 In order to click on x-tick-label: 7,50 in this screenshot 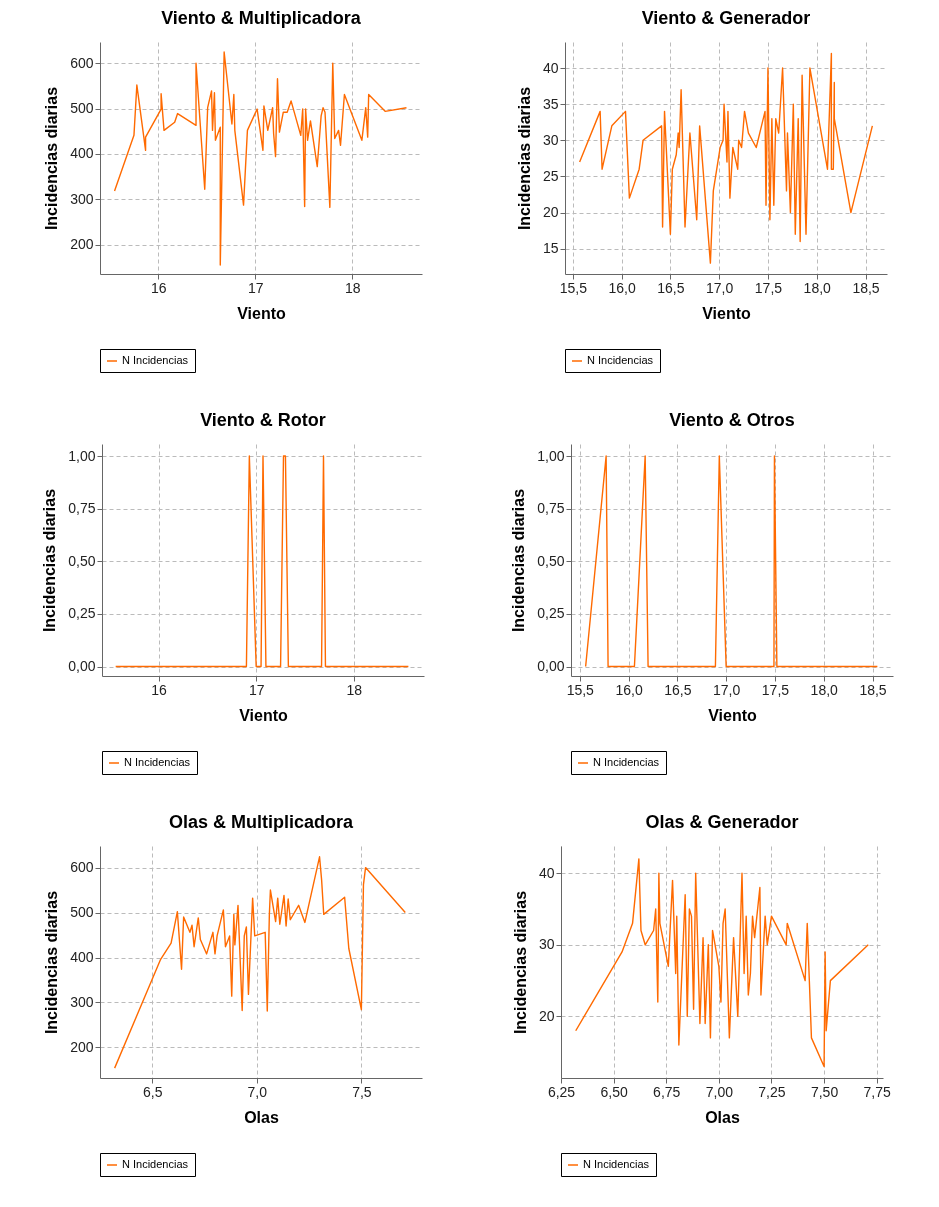, I will do `click(824, 1091)`.